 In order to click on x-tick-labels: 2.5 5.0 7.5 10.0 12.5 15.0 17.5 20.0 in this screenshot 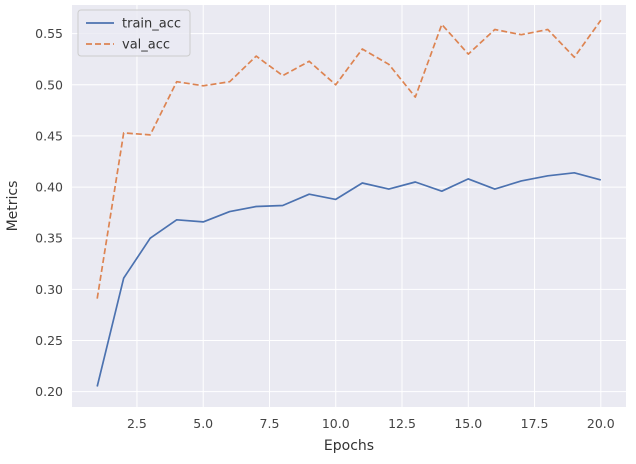, I will do `click(371, 423)`.